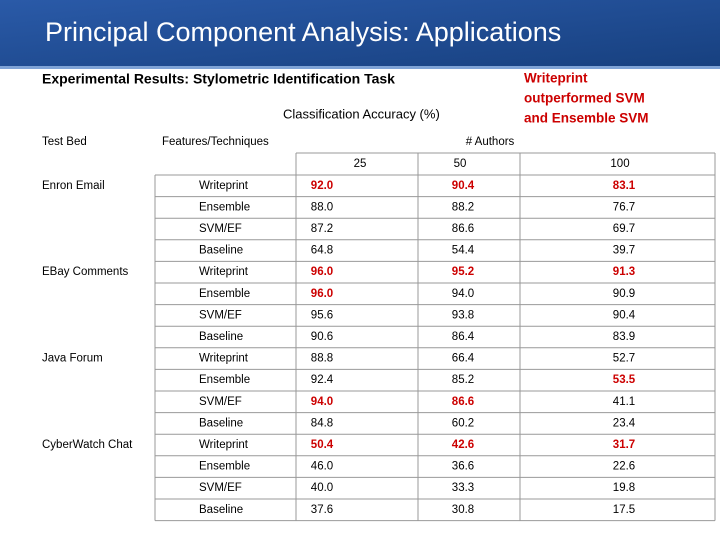 The height and width of the screenshot is (545, 720). I want to click on column-header: Features/Techniques, so click(215, 142).